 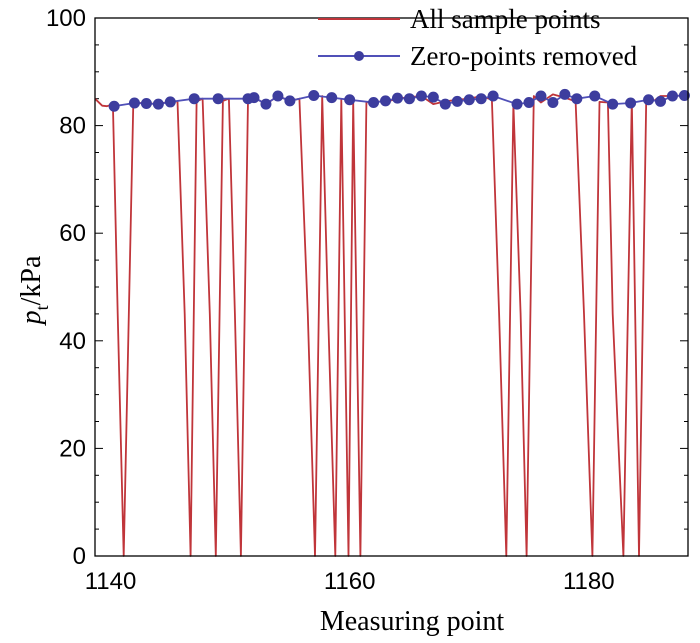 I want to click on y-axis-title-unit: /kPa, so click(x=31, y=280).